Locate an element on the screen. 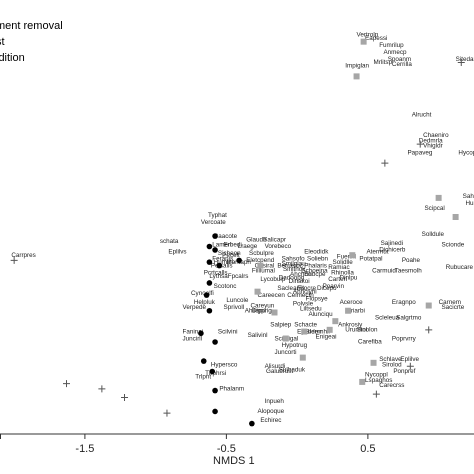 This screenshot has height=474, width=474. species-label-69: Dicepo is located at coordinates (327, 288).